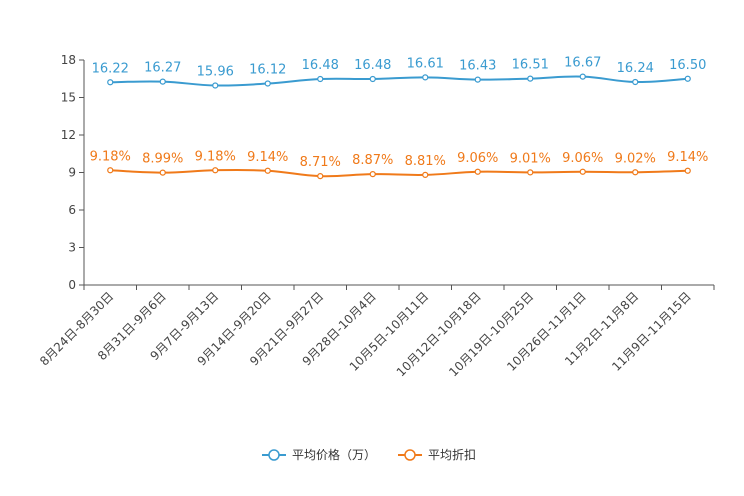  I want to click on data-label: 16.50, so click(687, 65).